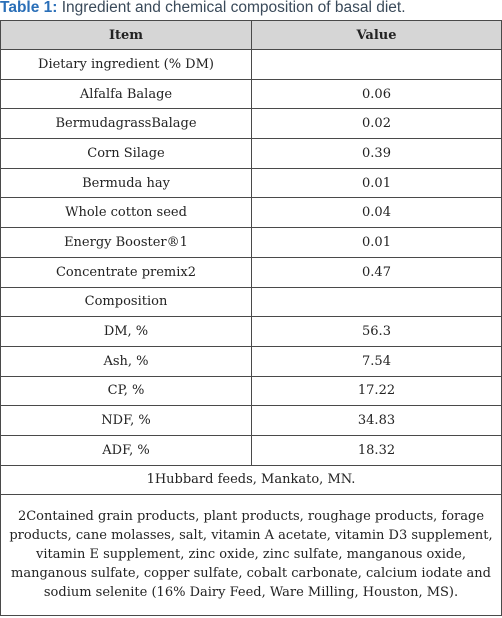 The height and width of the screenshot is (618, 502). What do you see at coordinates (126, 64) in the screenshot?
I see `item-cell: Dietary ingredient (% DM)` at bounding box center [126, 64].